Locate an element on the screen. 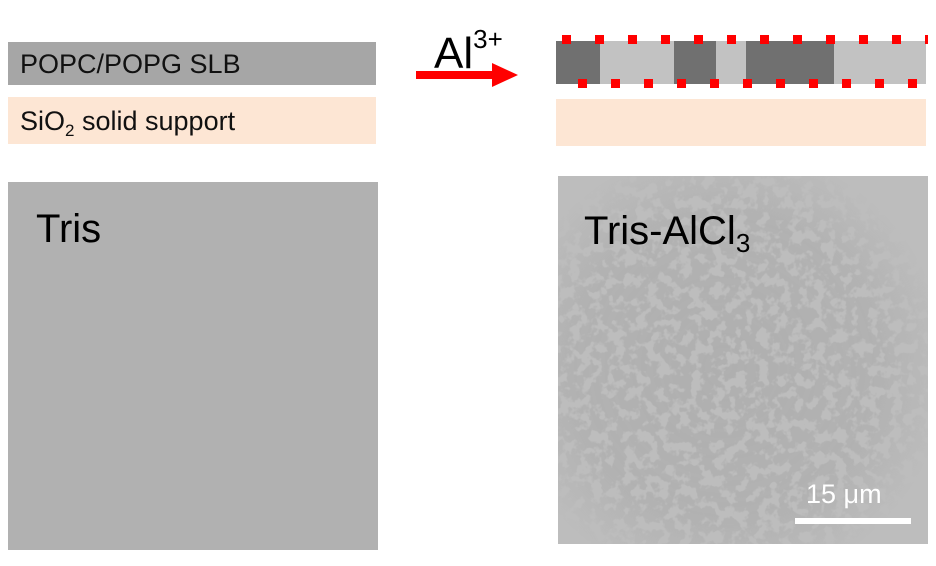 The height and width of the screenshot is (566, 936). bilayer-label: POPC/POPG SLB is located at coordinates (130, 64).